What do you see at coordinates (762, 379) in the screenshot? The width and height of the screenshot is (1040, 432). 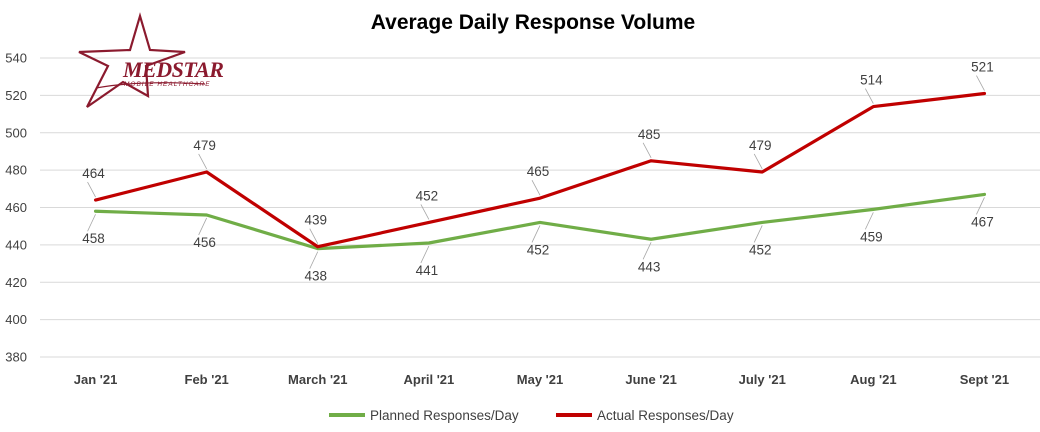 I see `x-tick-label: July '21` at bounding box center [762, 379].